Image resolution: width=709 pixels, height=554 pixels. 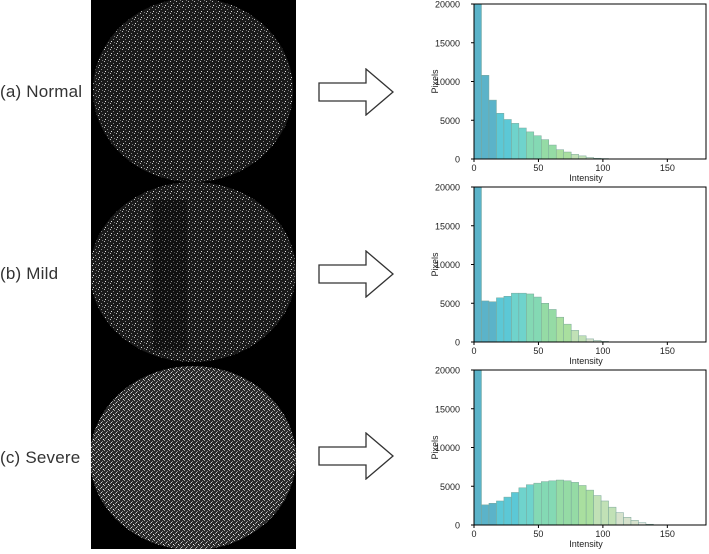 I want to click on row-label-normal: (a) Normal, so click(x=41, y=92).